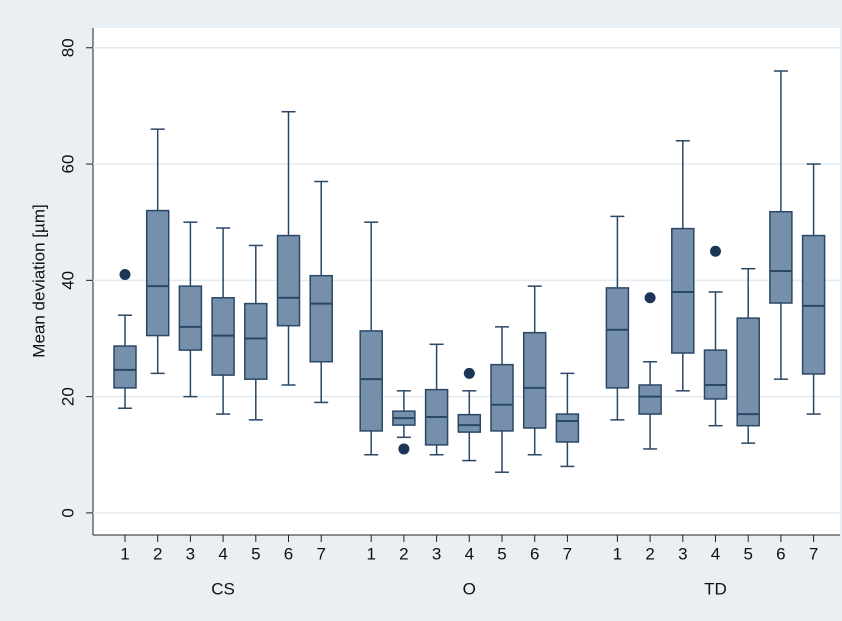 This screenshot has width=842, height=621. What do you see at coordinates (67, 280) in the screenshot?
I see `y-tick-label: 40` at bounding box center [67, 280].